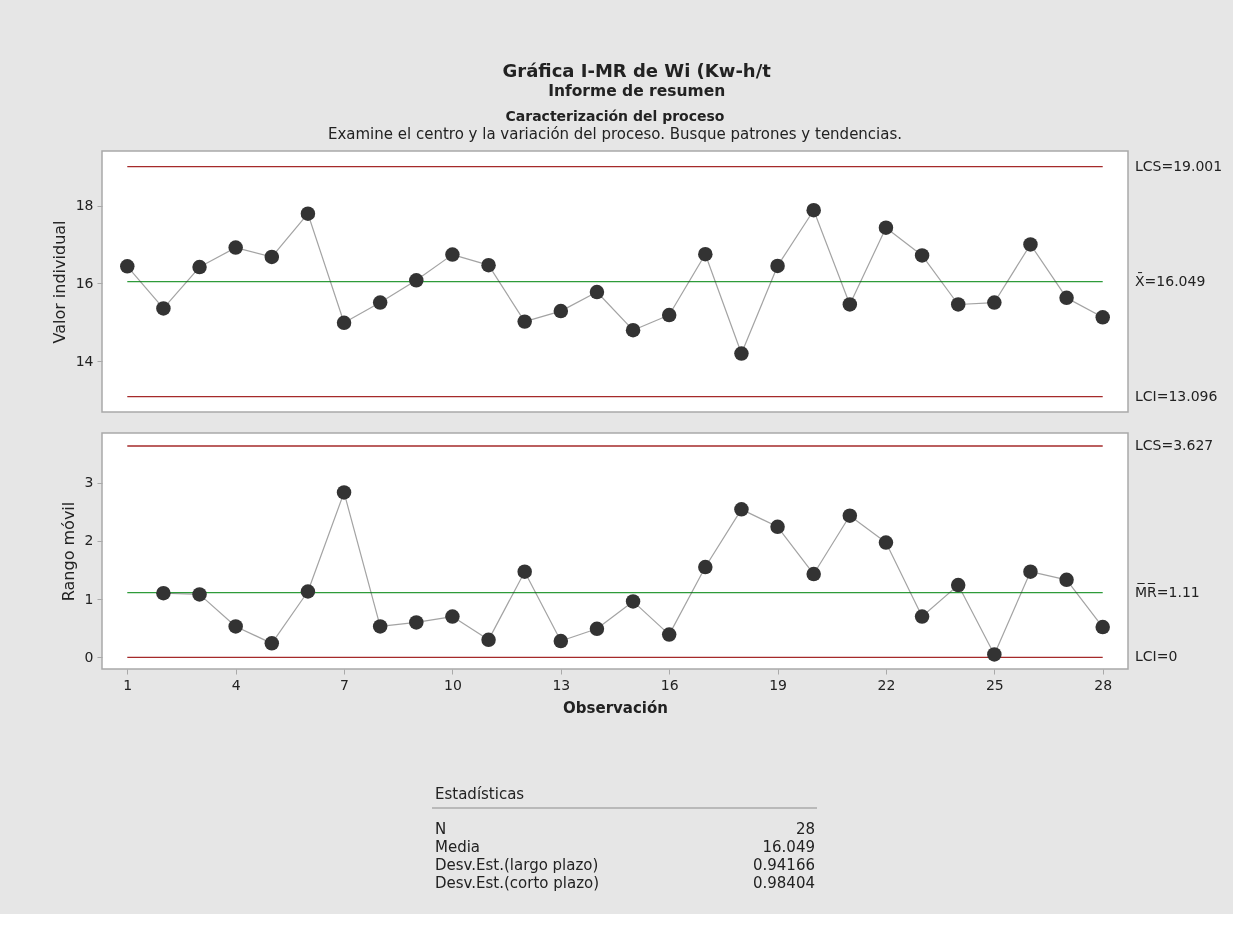 This screenshot has width=1245, height=941. Describe the element at coordinates (89, 482) in the screenshot. I see `y-tick-label: 3` at that location.